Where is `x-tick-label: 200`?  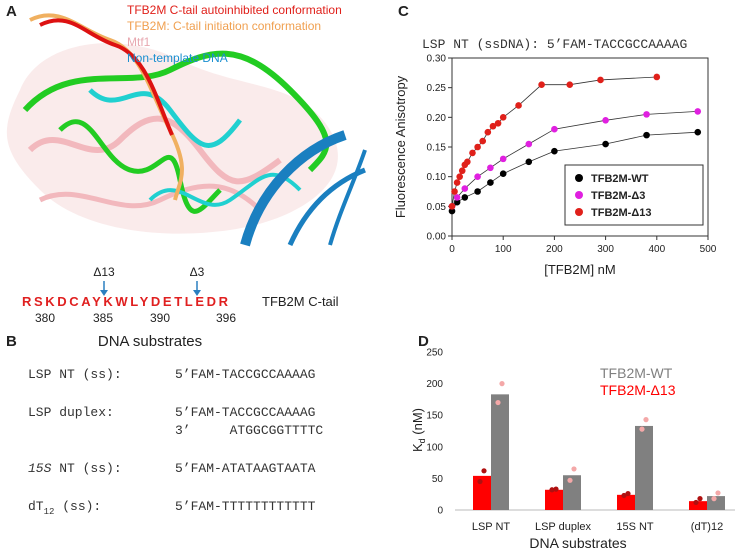 x-tick-label: 200 is located at coordinates (554, 249).